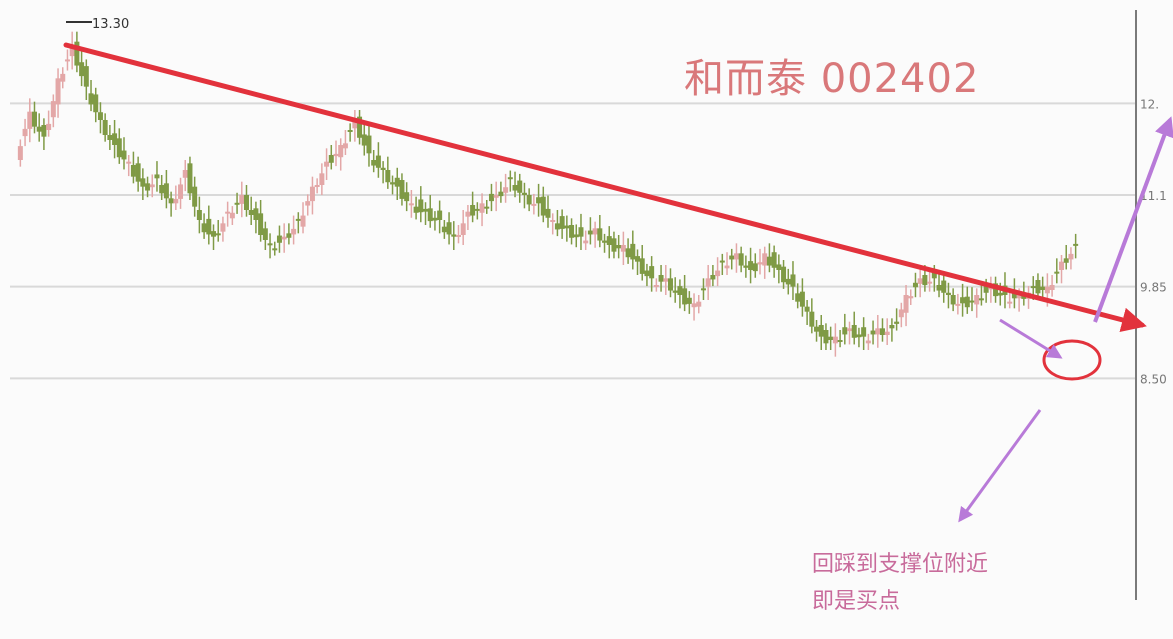 The image size is (1173, 639). Describe the element at coordinates (1153, 241) in the screenshot. I see `y-axis-ticks: 12. 11.1 9.85 8.50` at that location.